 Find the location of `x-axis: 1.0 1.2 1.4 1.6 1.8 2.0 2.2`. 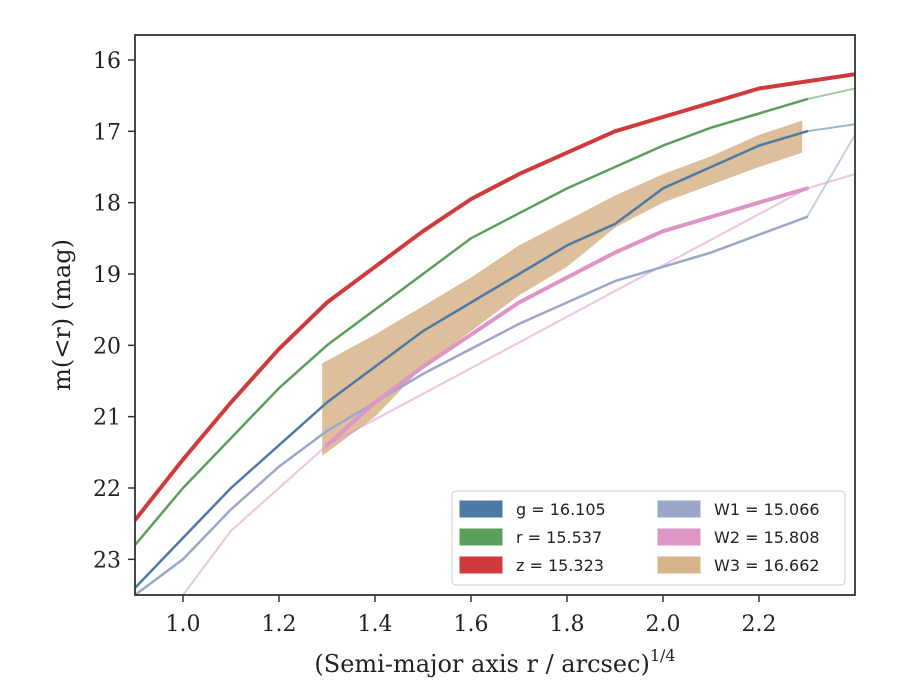

x-axis: 1.0 1.2 1.4 1.6 1.8 2.0 2.2 is located at coordinates (471, 616).